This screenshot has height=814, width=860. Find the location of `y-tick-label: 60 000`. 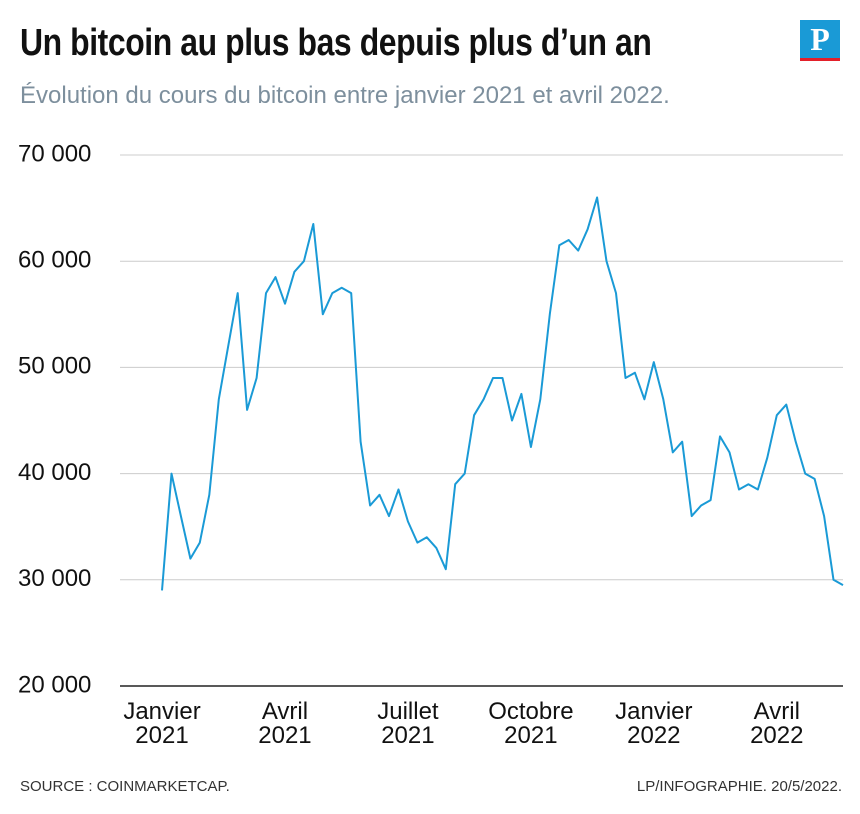

y-tick-label: 60 000 is located at coordinates (54, 260).